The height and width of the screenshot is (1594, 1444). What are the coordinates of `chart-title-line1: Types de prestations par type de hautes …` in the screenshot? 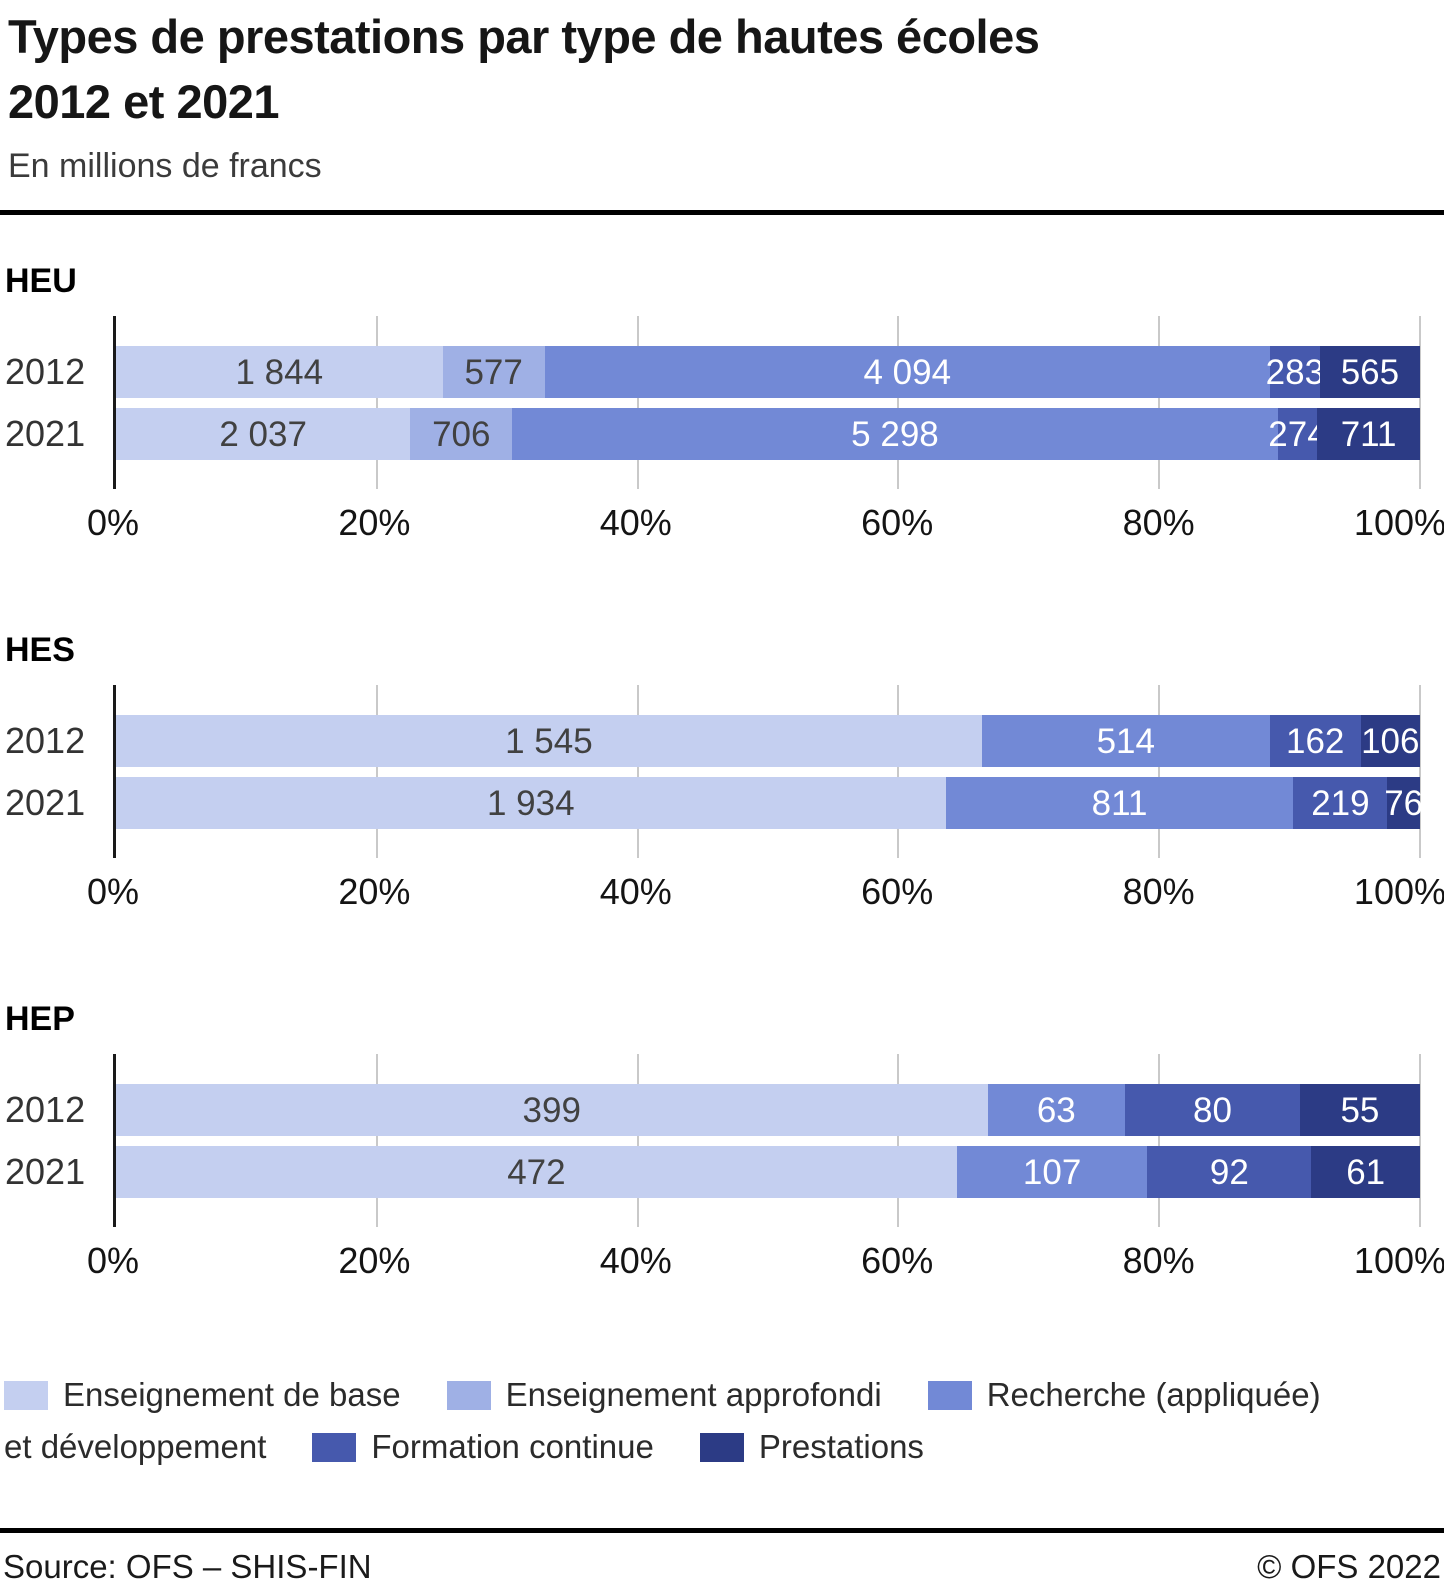 It's located at (524, 36).